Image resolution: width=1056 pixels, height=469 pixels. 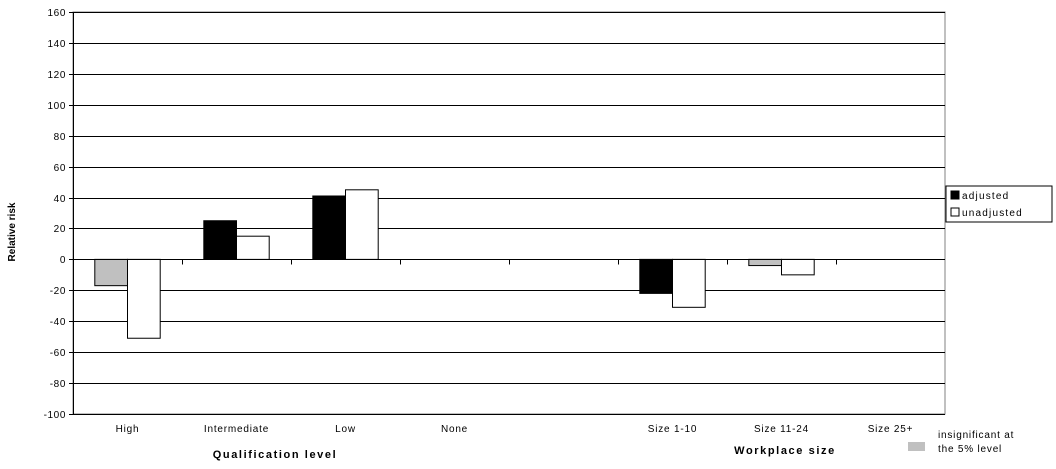 I want to click on y-tick-label: 140, so click(x=57, y=44).